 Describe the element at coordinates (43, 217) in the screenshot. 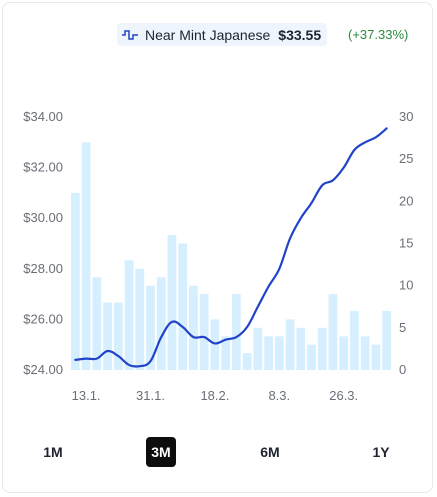

I see `y-left-tick-label: $30.00` at that location.